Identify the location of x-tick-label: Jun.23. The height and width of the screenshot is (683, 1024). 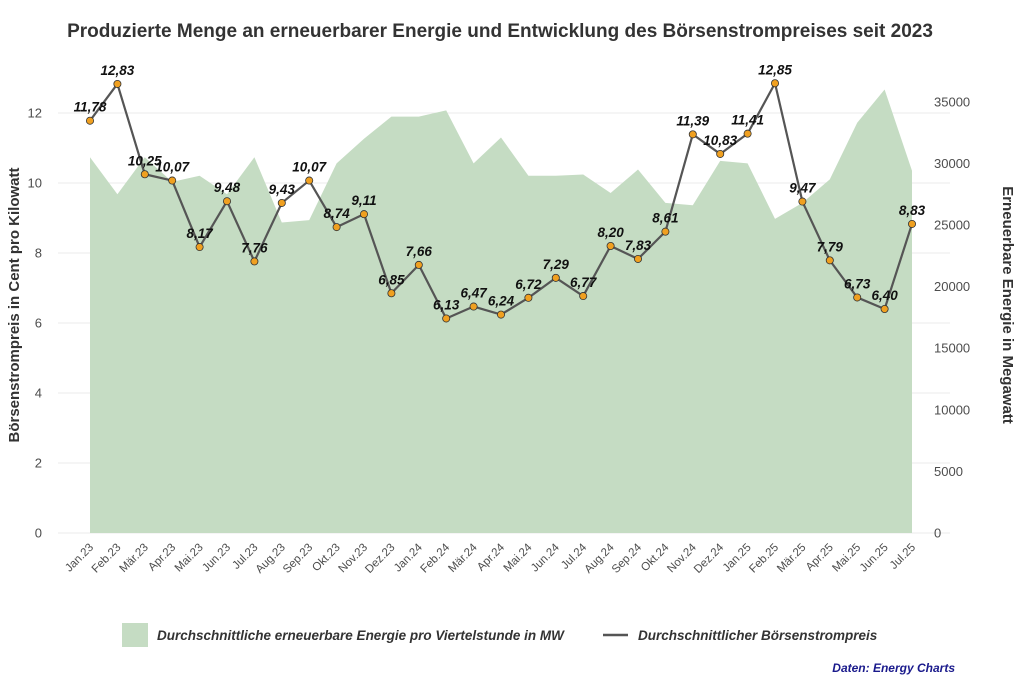
(216, 558).